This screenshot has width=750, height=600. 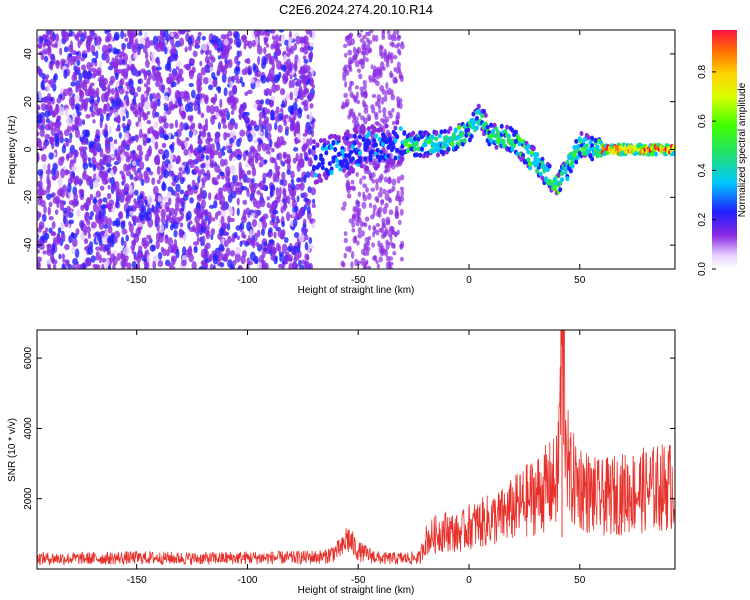 I want to click on snr-xlabel: Height of straight line (km), so click(x=356, y=590).